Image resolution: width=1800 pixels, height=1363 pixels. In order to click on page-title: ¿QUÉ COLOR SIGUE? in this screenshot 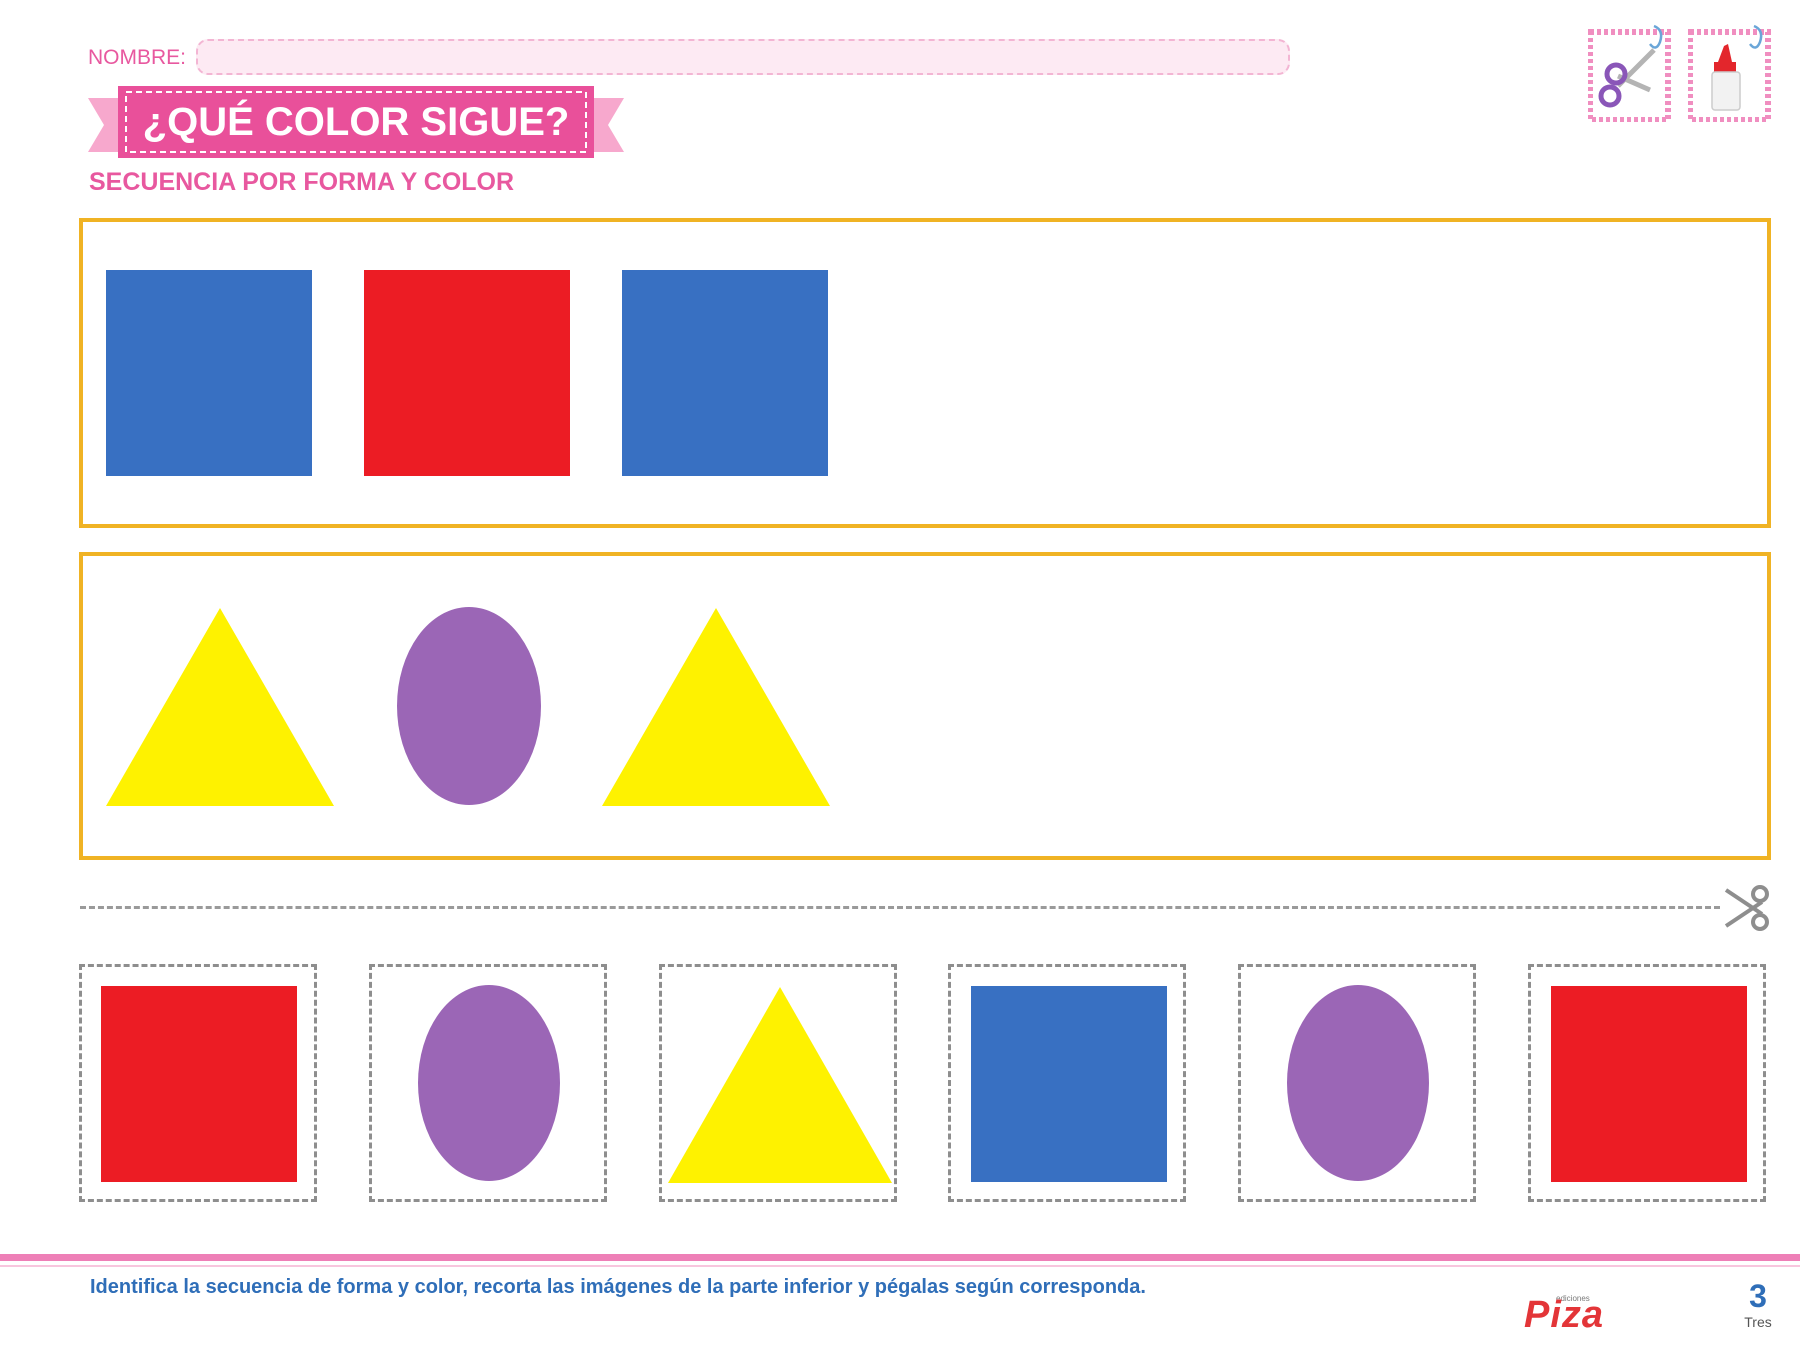, I will do `click(356, 122)`.